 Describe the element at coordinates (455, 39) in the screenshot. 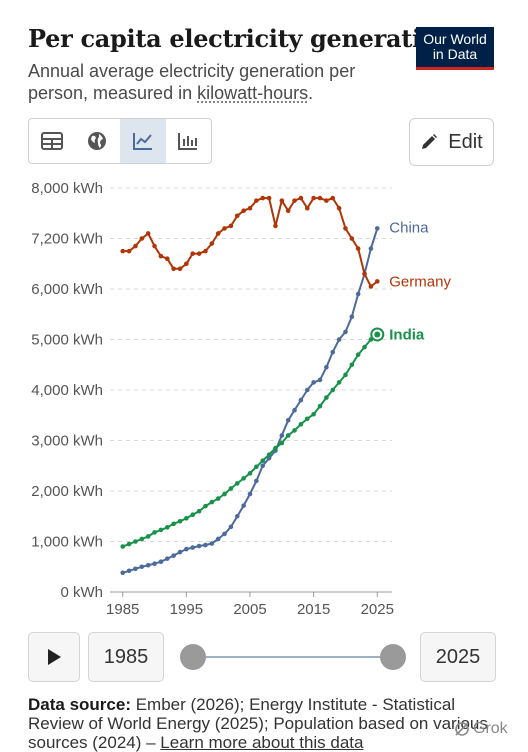

I see `logo-line-1: Our World` at that location.